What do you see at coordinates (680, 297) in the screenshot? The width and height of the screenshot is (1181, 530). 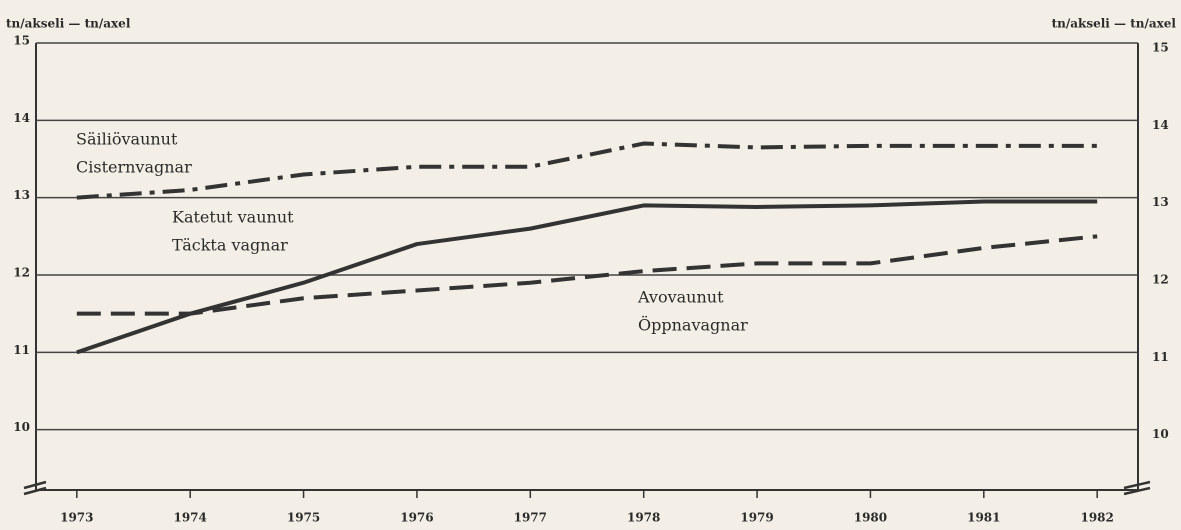 I see `series-label: Avovaunut` at bounding box center [680, 297].